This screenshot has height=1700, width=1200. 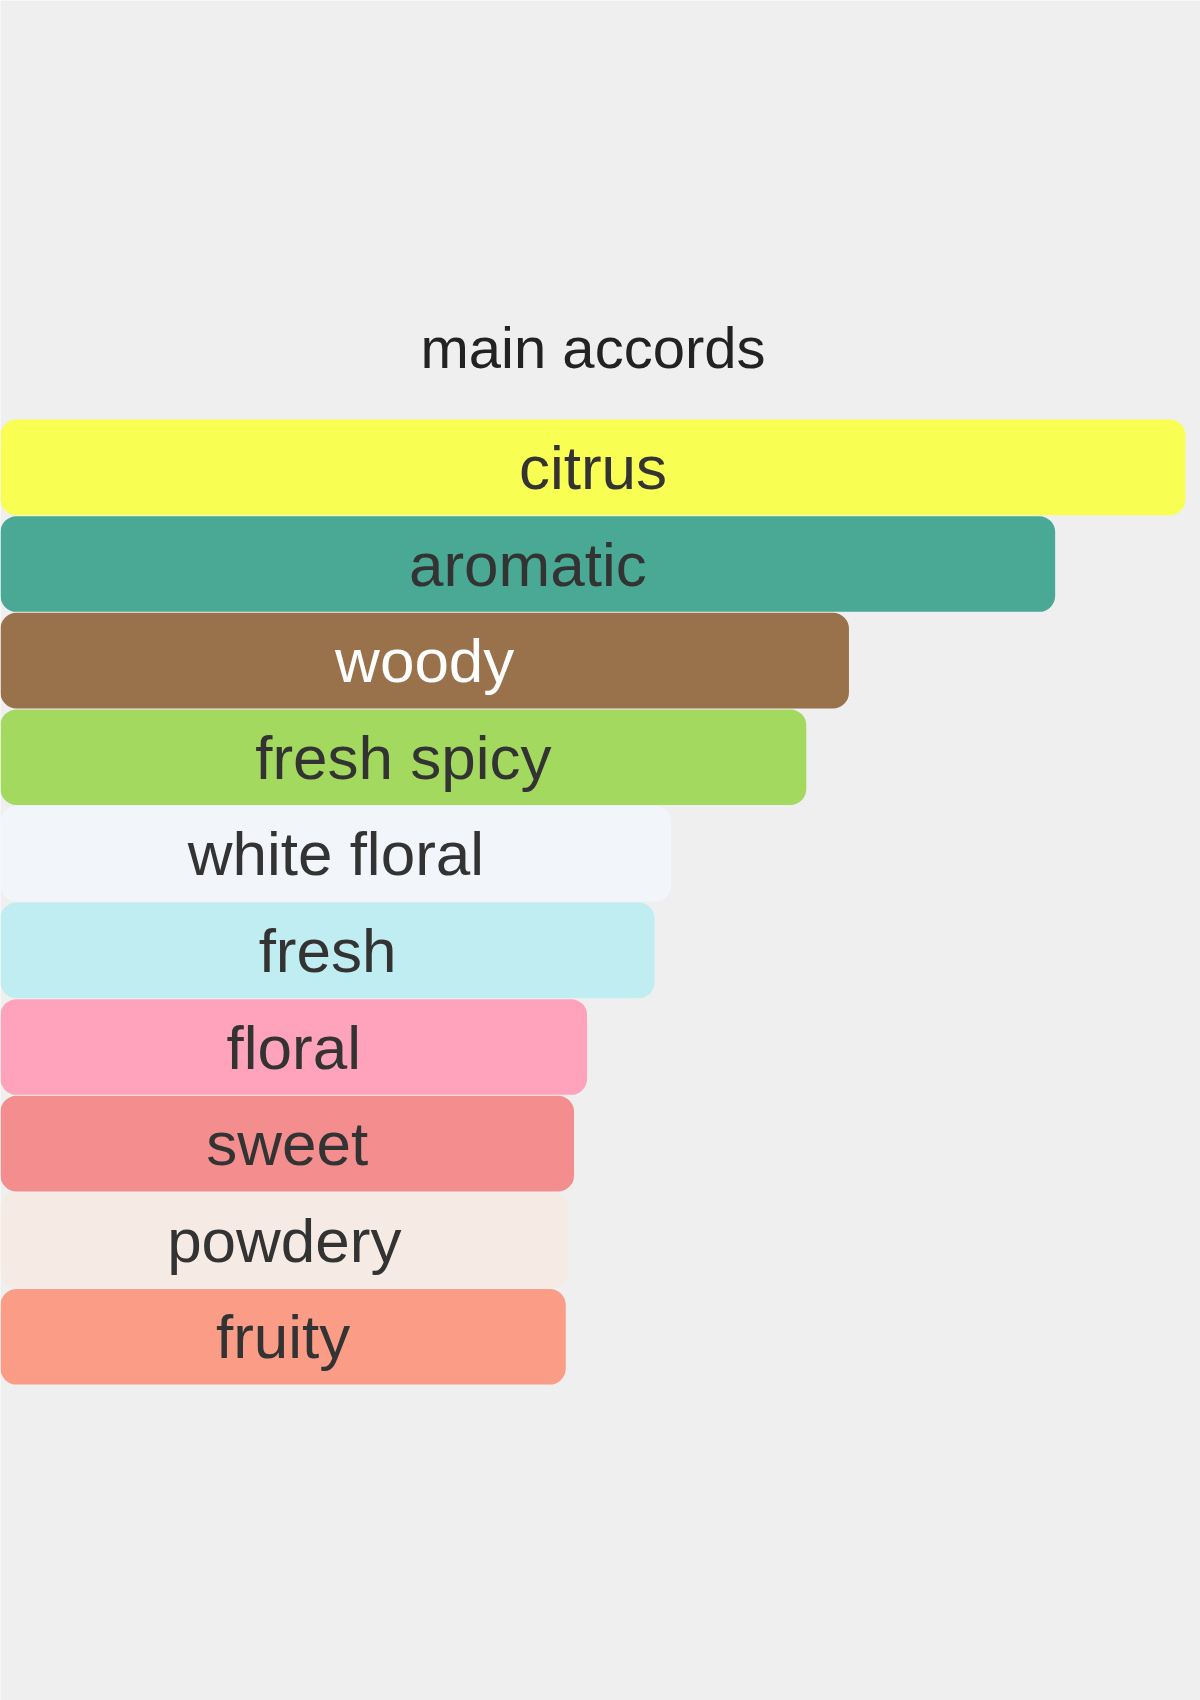 I want to click on y-tick-label: powdery, so click(x=284, y=1240).